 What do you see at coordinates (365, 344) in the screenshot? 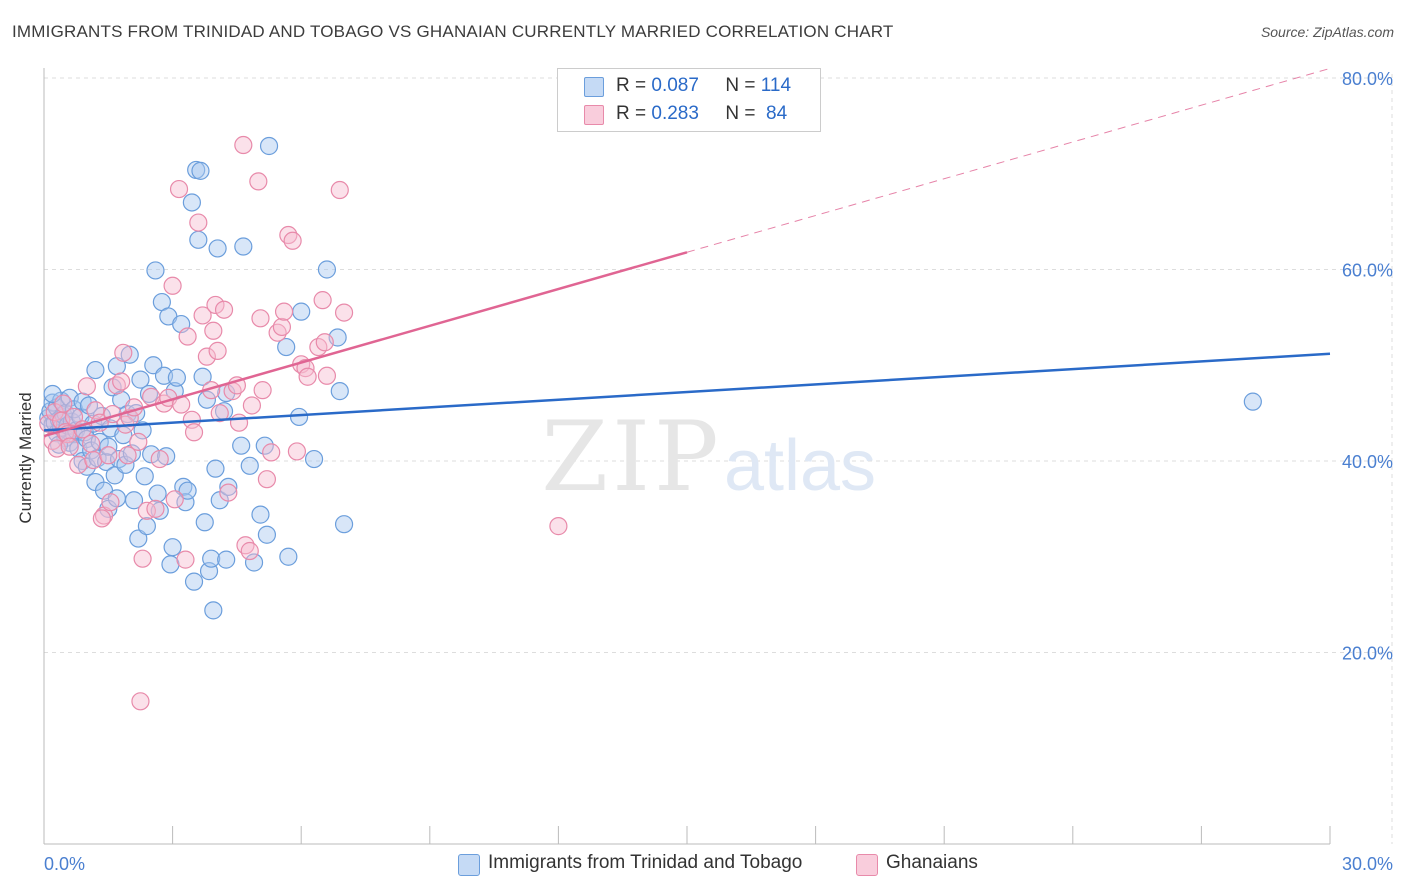
I see `trend-line-ghanaian` at bounding box center [365, 344].